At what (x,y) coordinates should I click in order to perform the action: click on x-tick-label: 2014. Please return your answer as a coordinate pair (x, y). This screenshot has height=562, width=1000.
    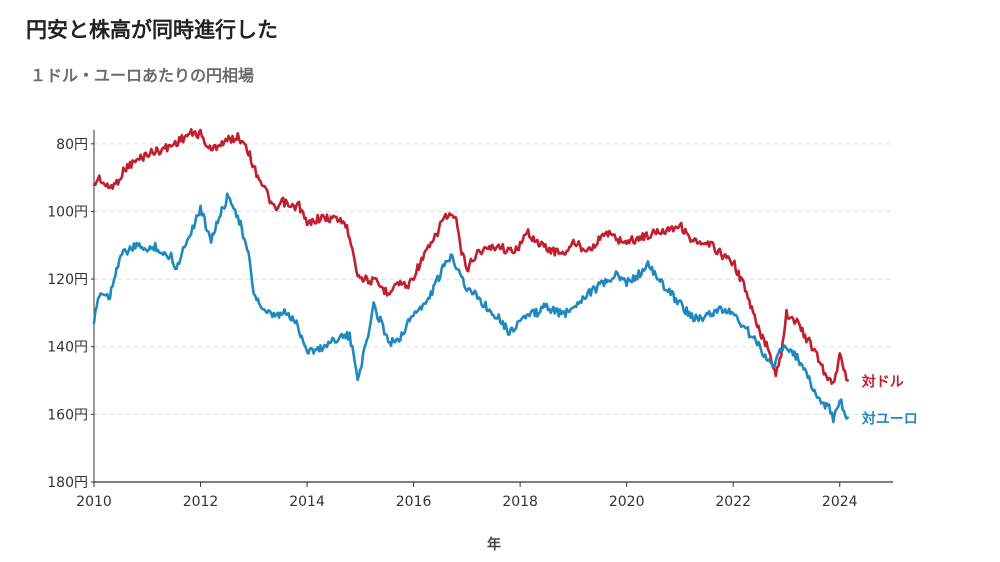
    Looking at the image, I should click on (307, 502).